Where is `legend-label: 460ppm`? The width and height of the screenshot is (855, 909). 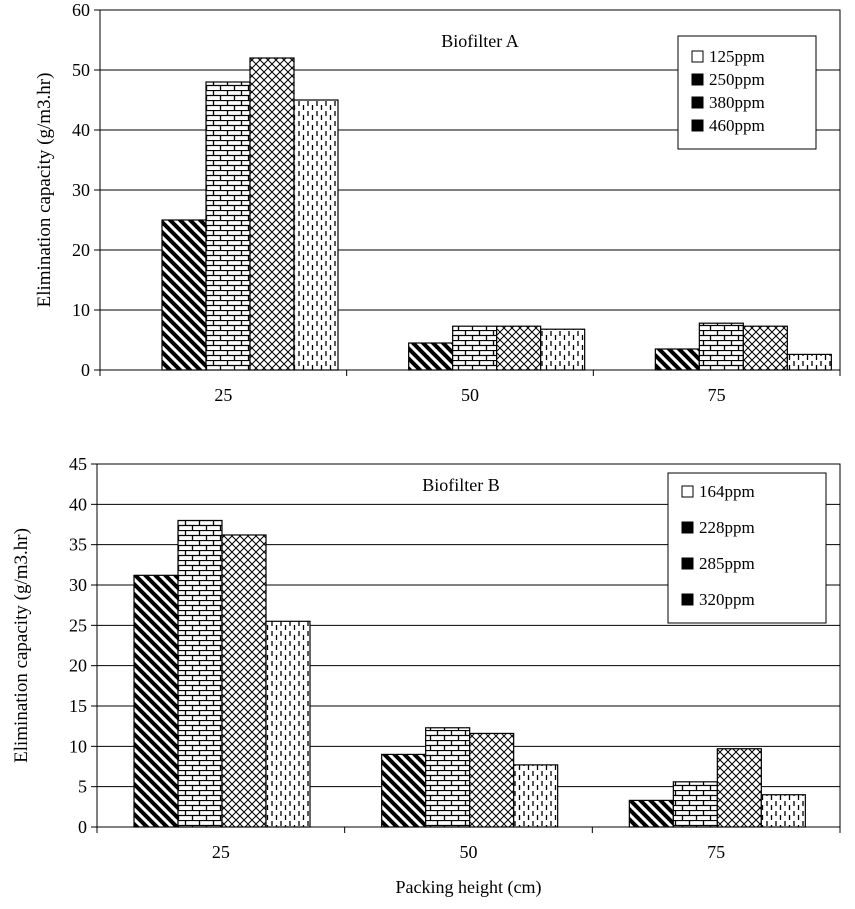
legend-label: 460ppm is located at coordinates (737, 125).